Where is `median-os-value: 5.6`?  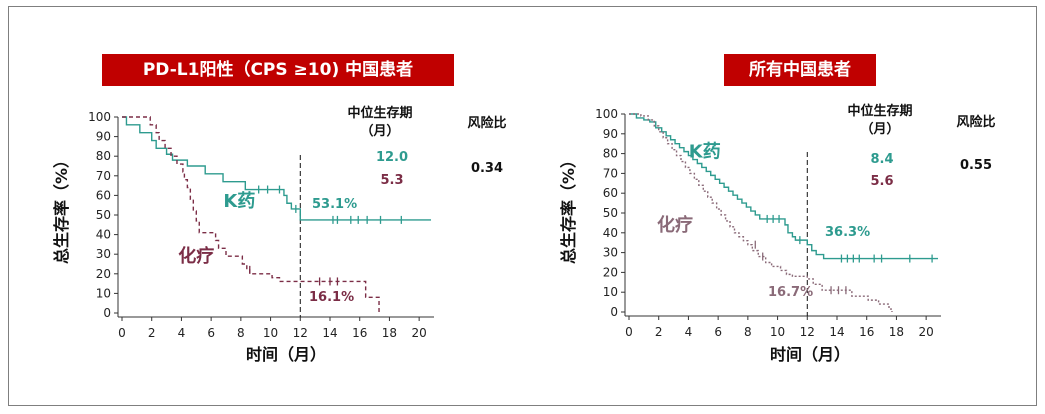
median-os-value: 5.6 is located at coordinates (881, 181).